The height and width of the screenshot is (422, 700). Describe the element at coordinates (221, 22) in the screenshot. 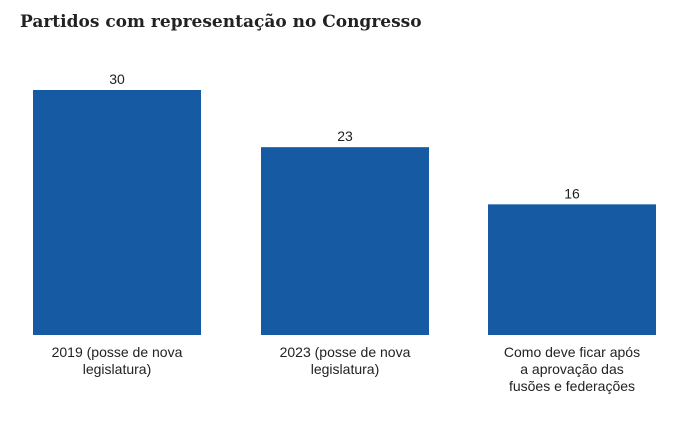

I see `chart-title: Partidos com representação no Congresso` at that location.